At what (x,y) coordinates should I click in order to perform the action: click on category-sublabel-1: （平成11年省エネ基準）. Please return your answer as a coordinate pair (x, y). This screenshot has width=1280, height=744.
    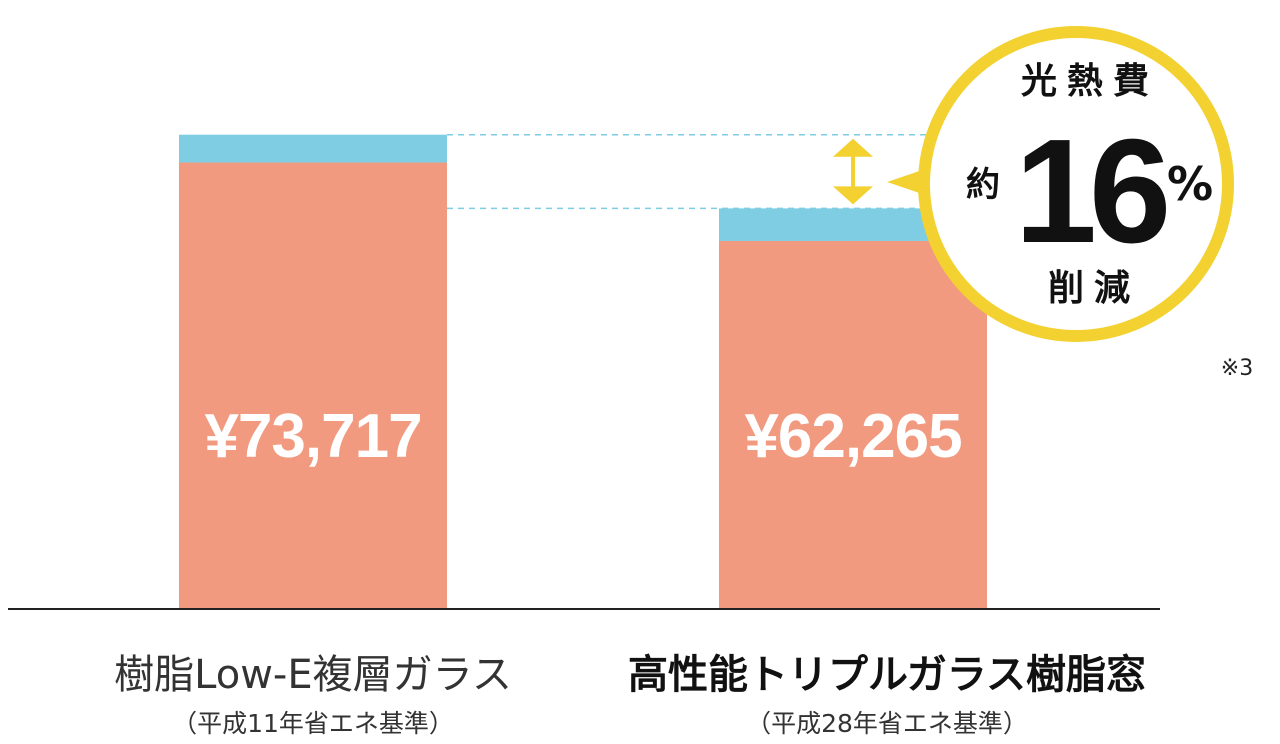
    Looking at the image, I should click on (313, 723).